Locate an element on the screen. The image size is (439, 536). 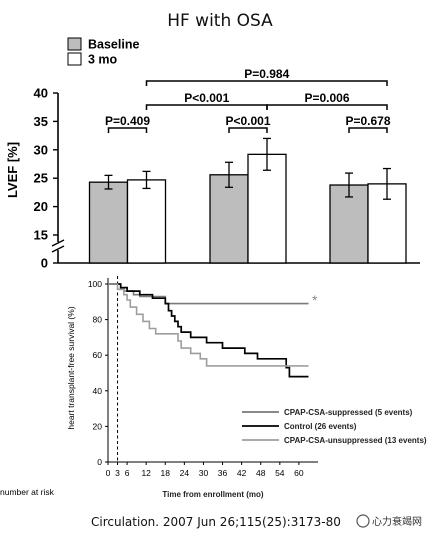
axis-break-mark is located at coordinates (58, 246).